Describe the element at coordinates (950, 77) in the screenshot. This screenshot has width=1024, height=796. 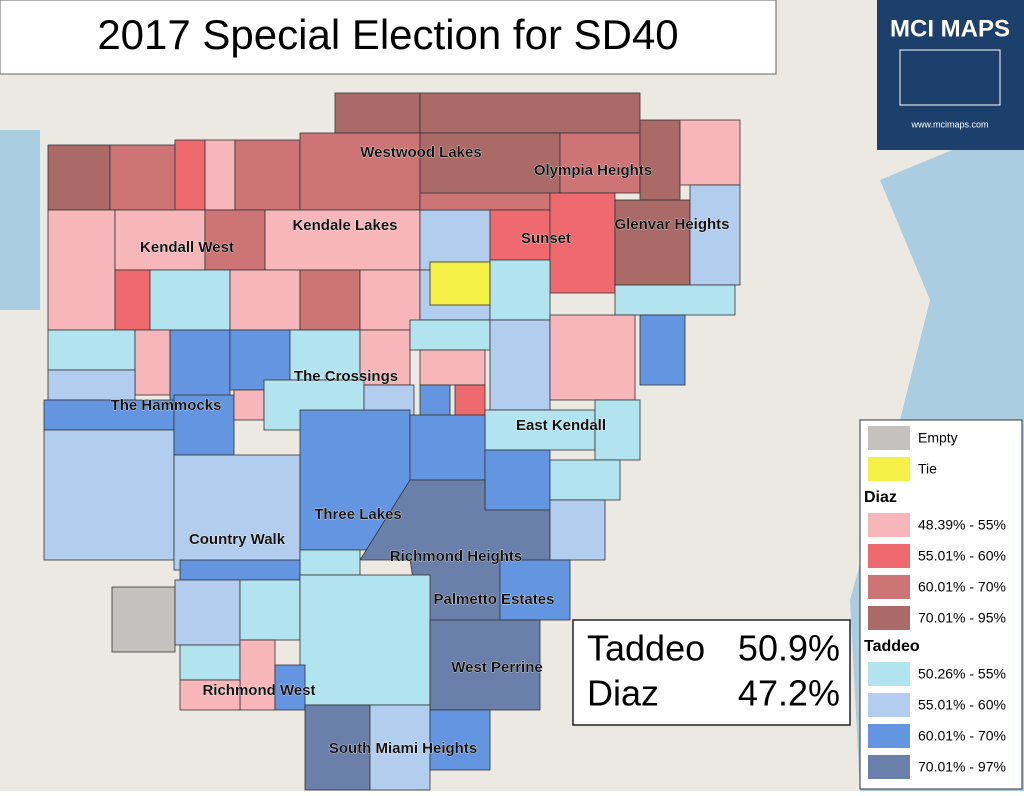
I see `logo-map` at that location.